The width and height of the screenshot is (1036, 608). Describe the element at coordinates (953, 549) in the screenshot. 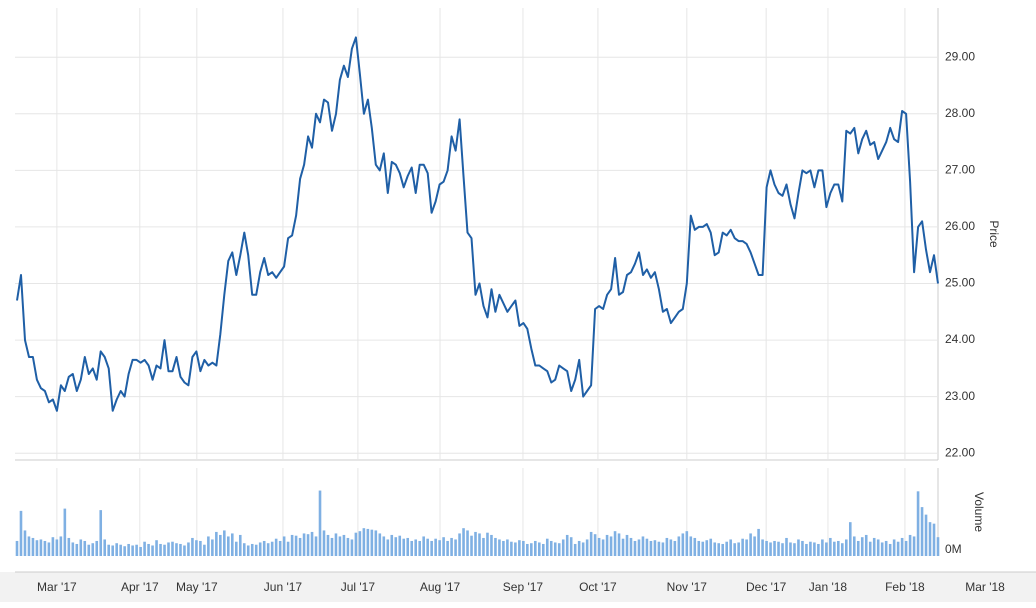

I see `y-tick-label: 0M` at that location.